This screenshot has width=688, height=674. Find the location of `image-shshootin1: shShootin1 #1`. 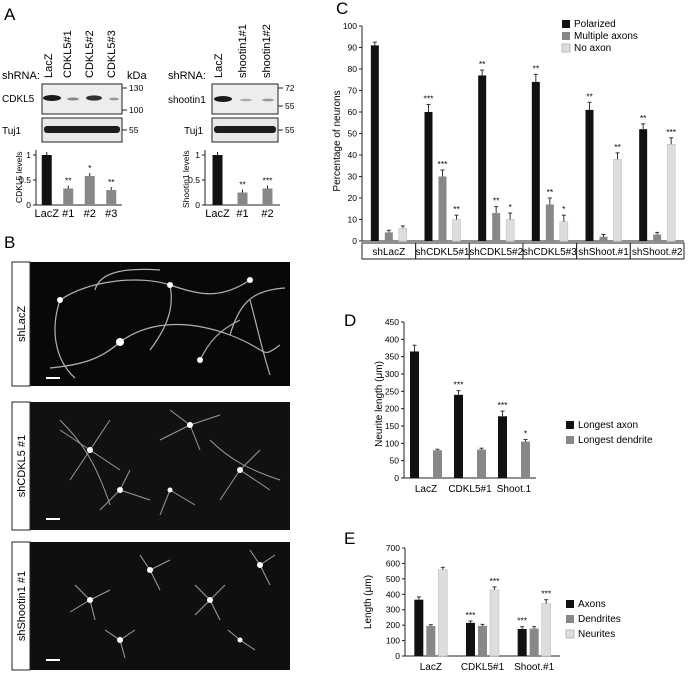

image-shshootin1: shShootin1 #1 is located at coordinates (150, 606).